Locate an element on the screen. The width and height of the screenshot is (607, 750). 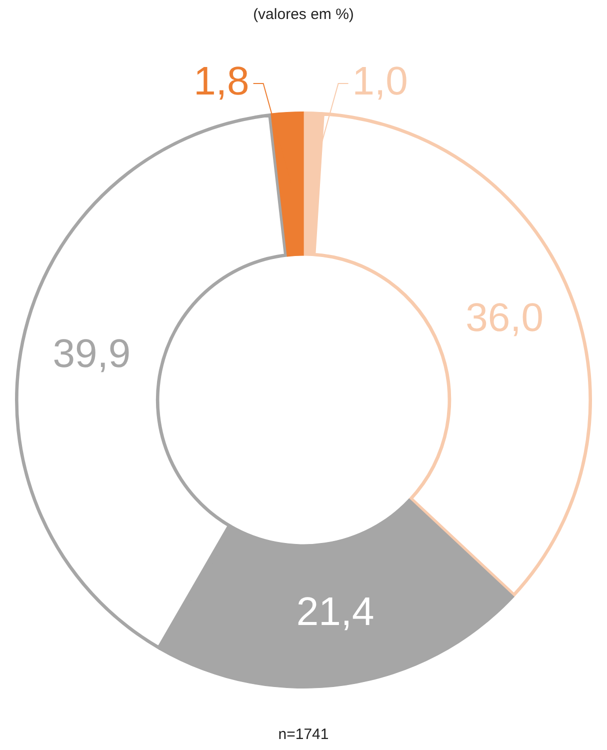
data-label: 36,0 is located at coordinates (505, 318).